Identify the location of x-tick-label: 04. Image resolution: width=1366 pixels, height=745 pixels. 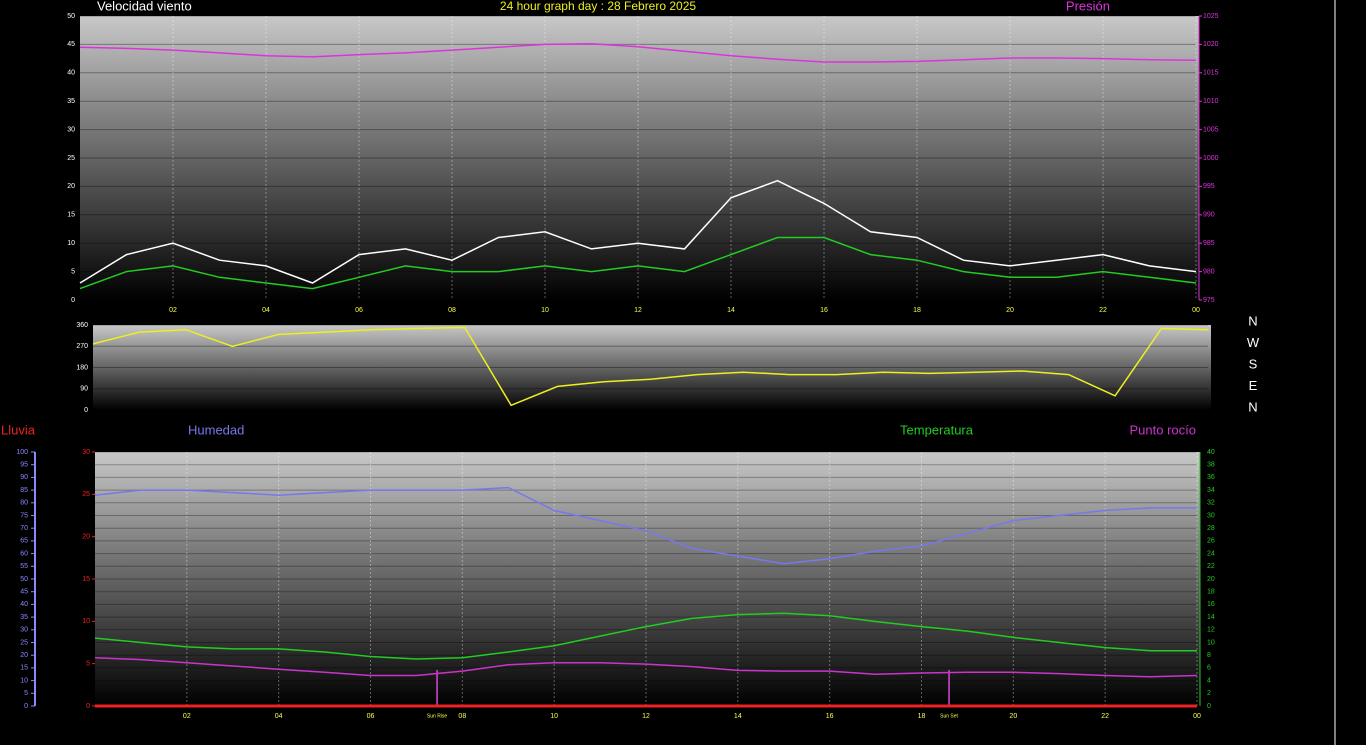
(266, 310).